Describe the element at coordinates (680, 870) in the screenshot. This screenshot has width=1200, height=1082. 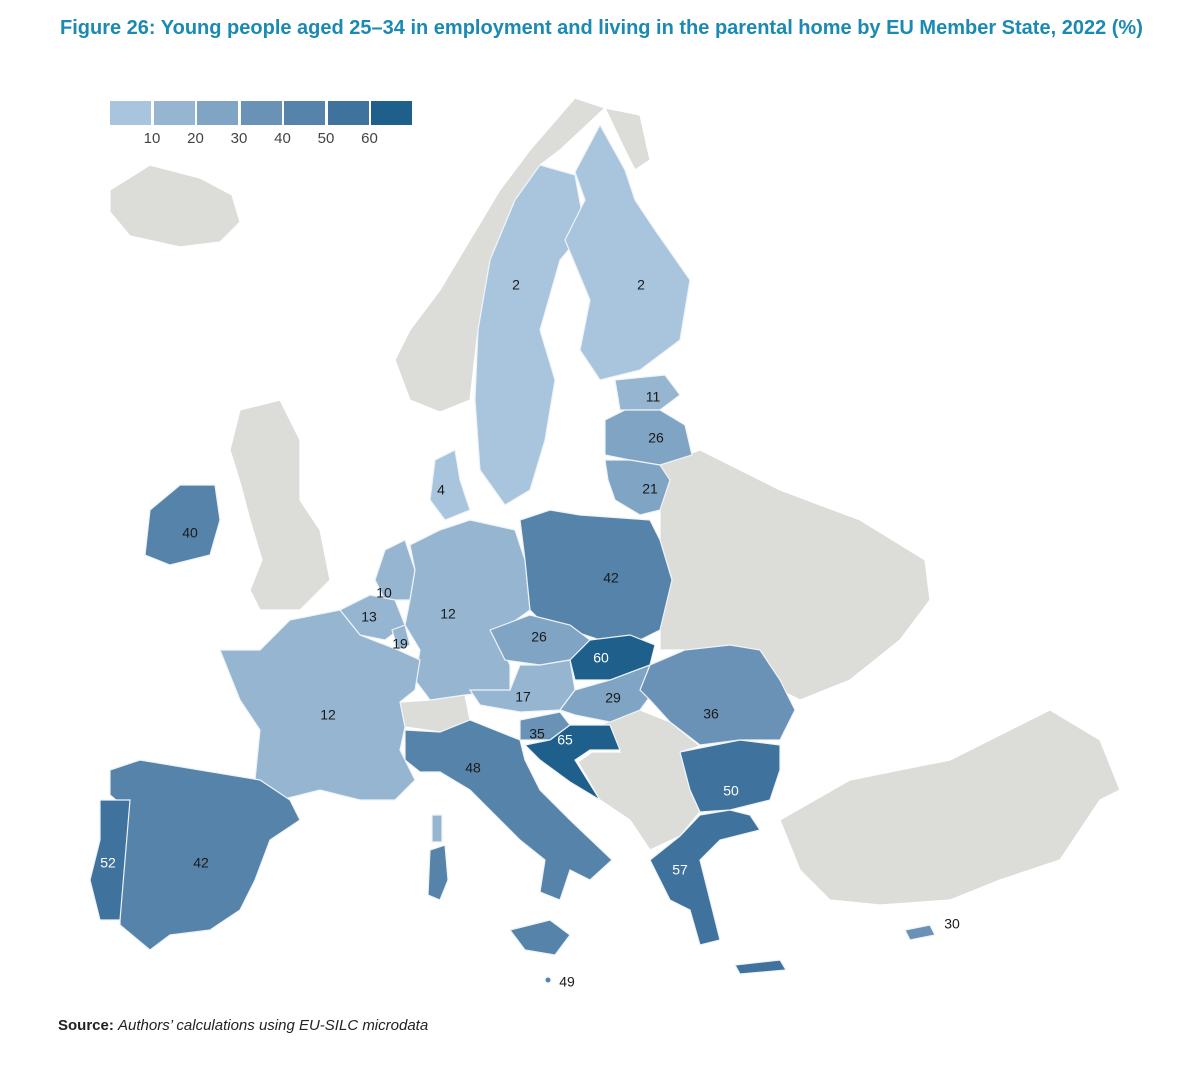
I see `value-label-greece: 57` at that location.